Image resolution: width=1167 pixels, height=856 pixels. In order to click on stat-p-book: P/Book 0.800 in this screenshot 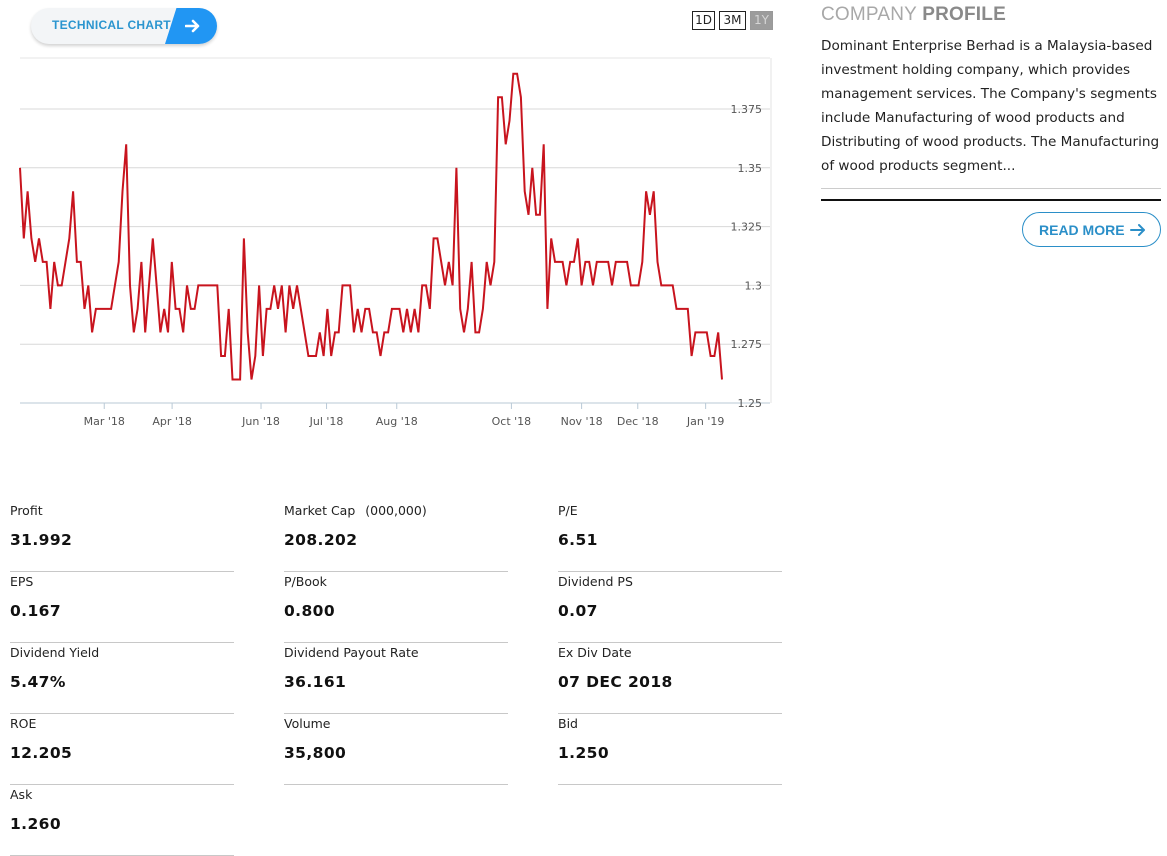, I will do `click(396, 607)`.